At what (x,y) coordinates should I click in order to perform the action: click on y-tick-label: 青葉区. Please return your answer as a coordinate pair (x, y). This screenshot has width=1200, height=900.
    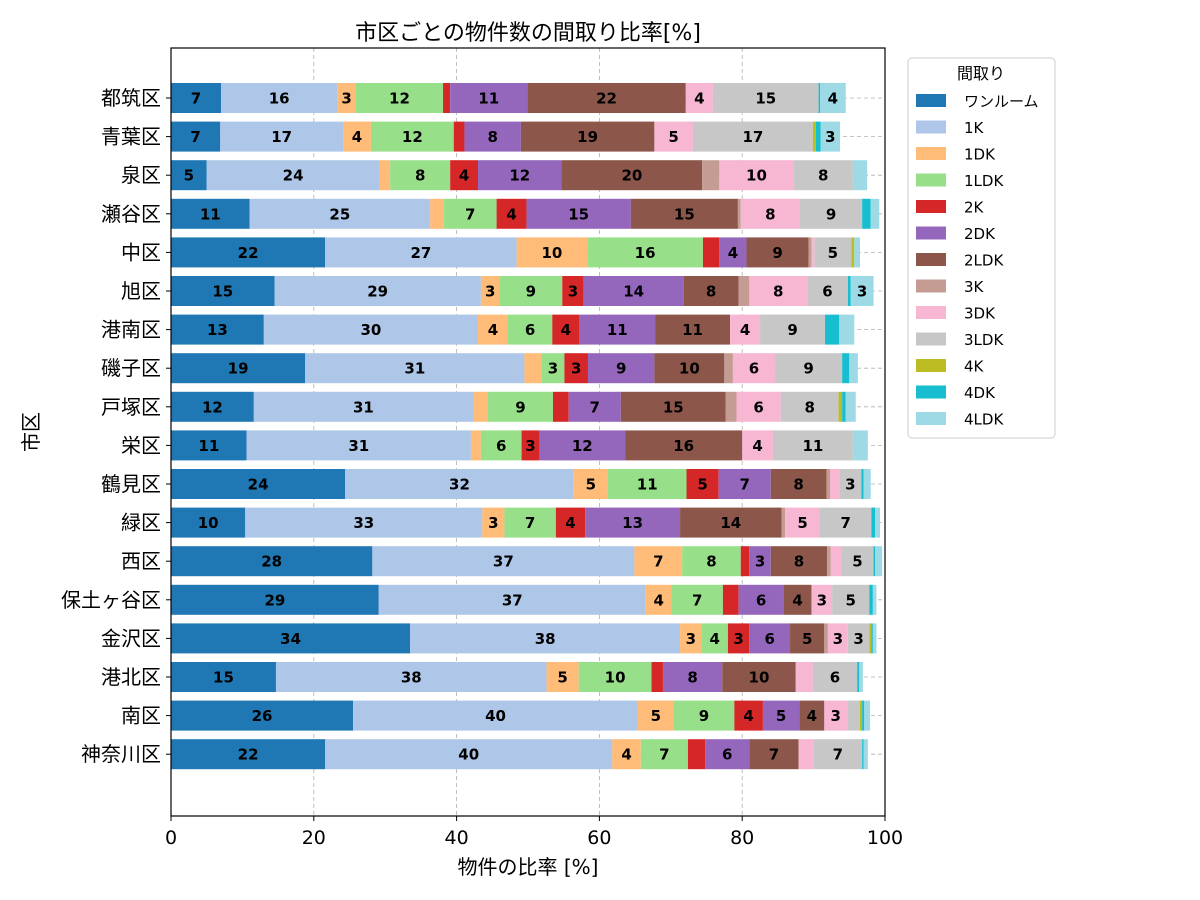
    Looking at the image, I should click on (131, 137).